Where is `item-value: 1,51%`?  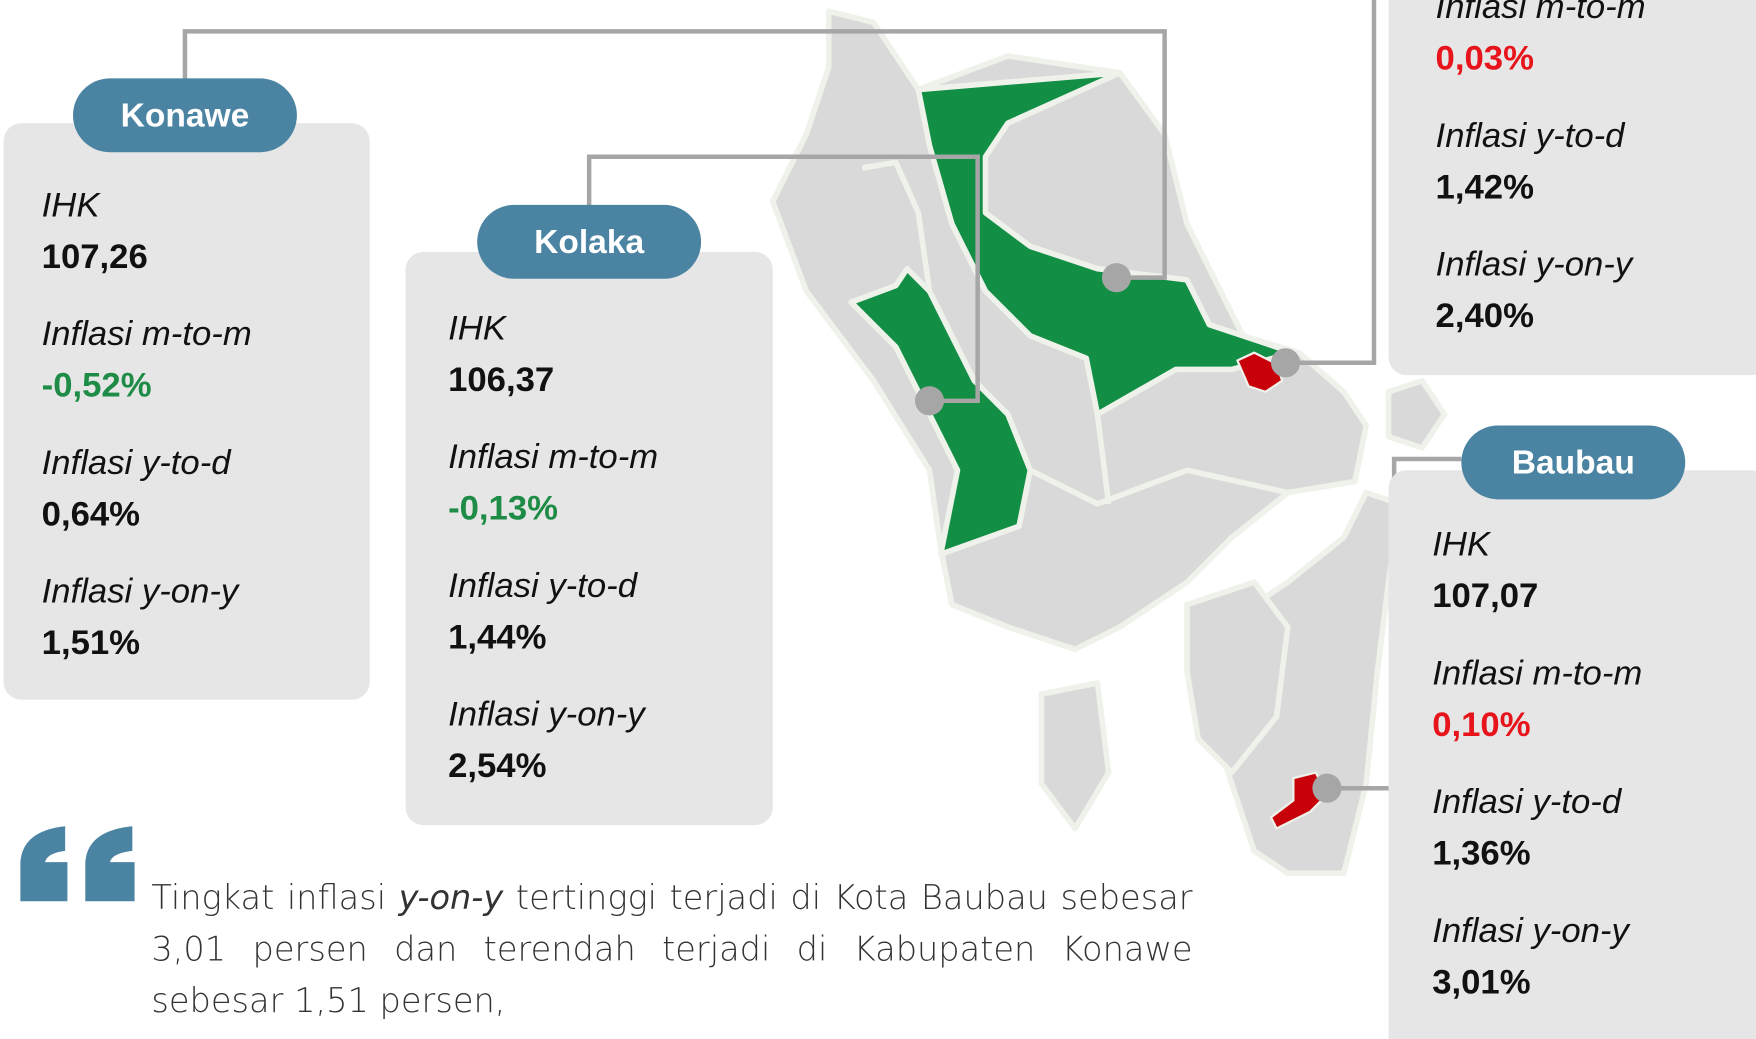 item-value: 1,51% is located at coordinates (91, 643).